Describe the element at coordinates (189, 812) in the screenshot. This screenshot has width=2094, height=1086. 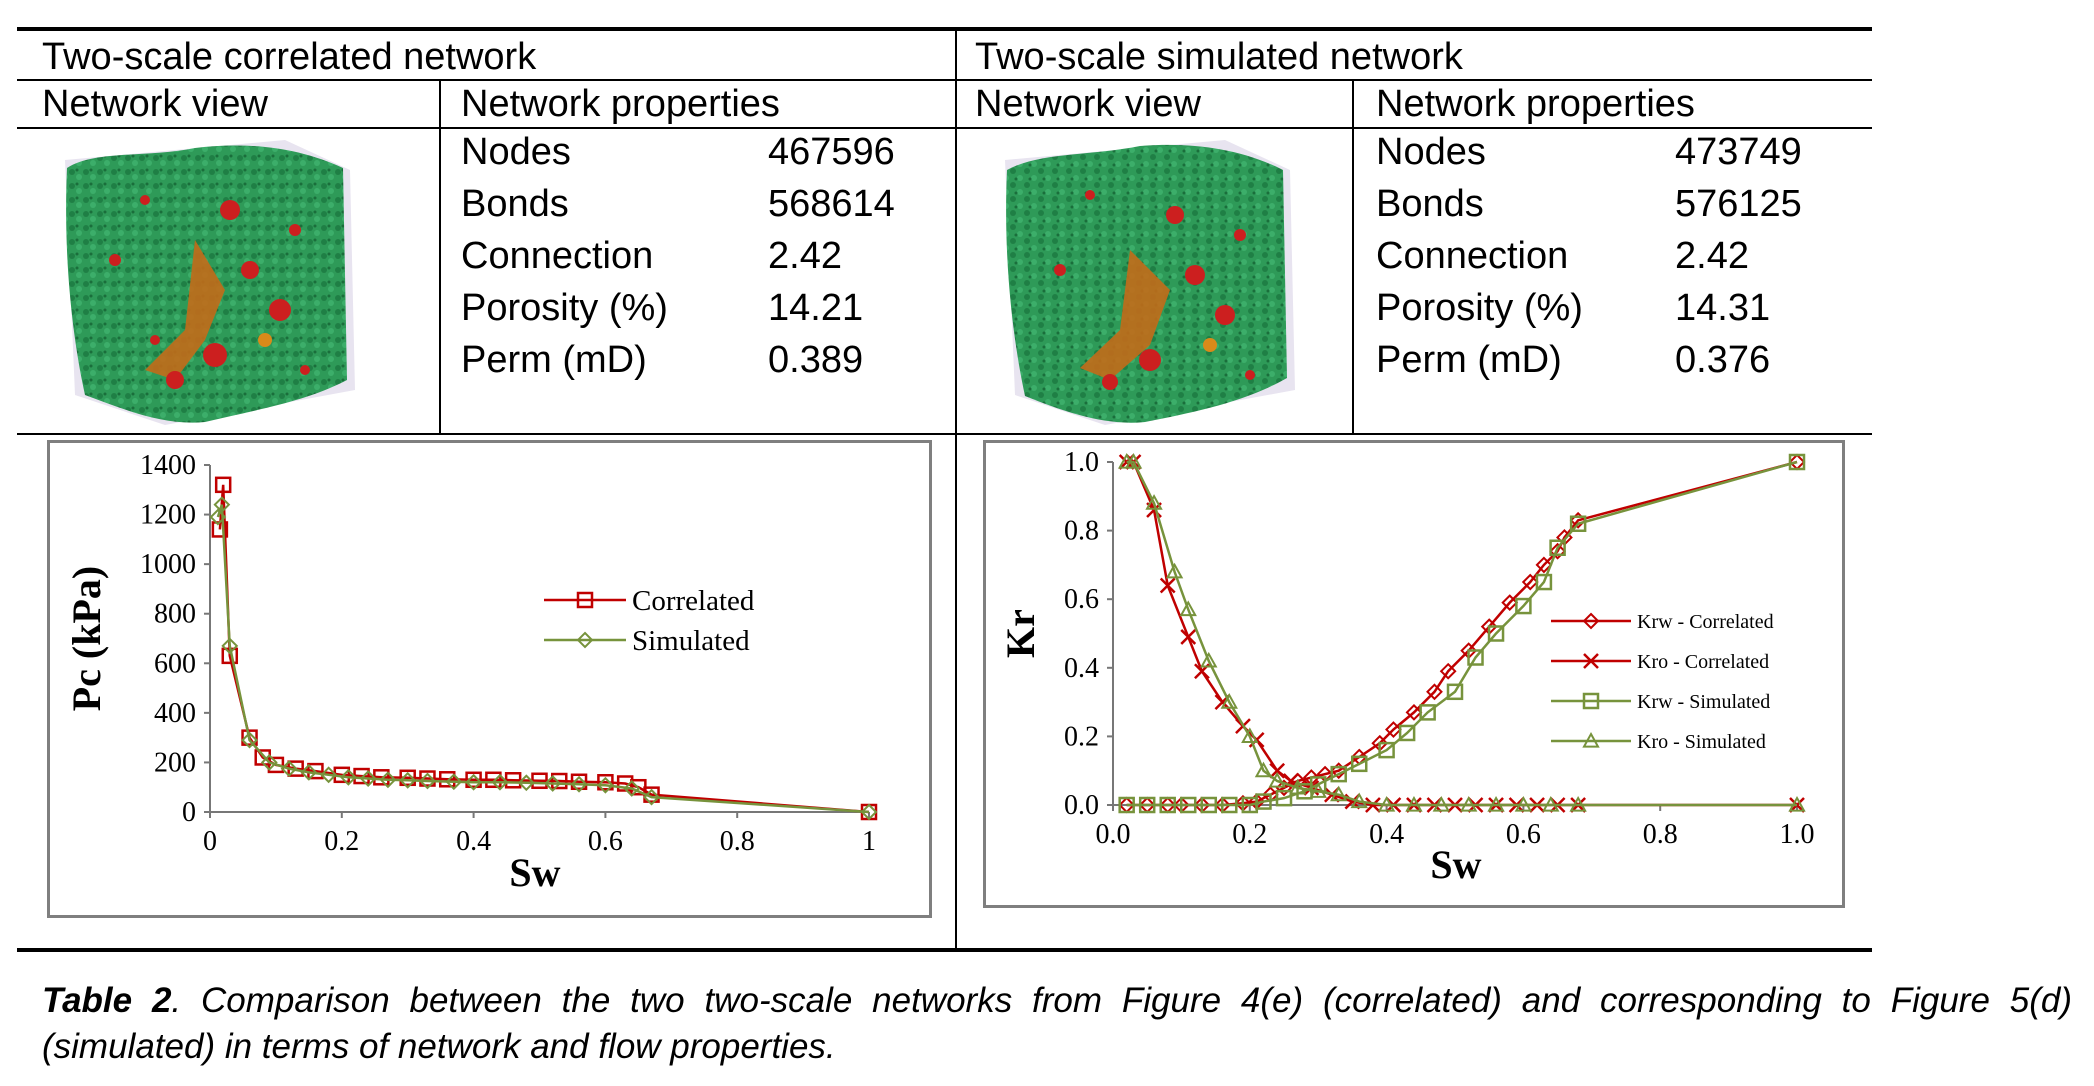
I see `y-tick-label: 0` at that location.